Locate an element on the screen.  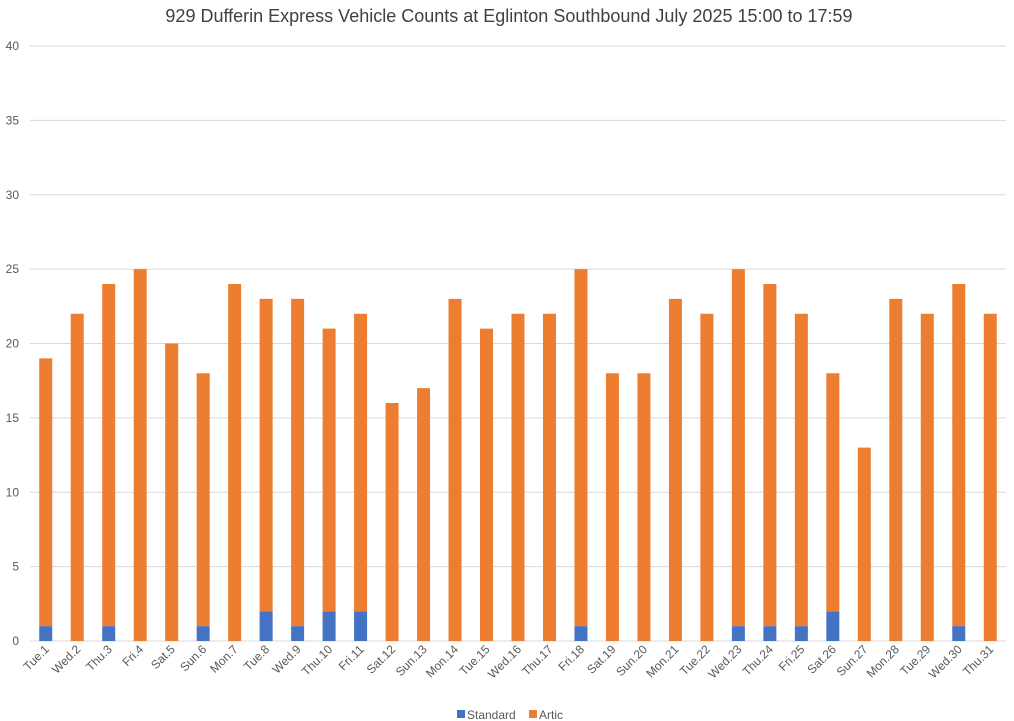
x-tick-label: Fri.11 is located at coordinates (351, 657).